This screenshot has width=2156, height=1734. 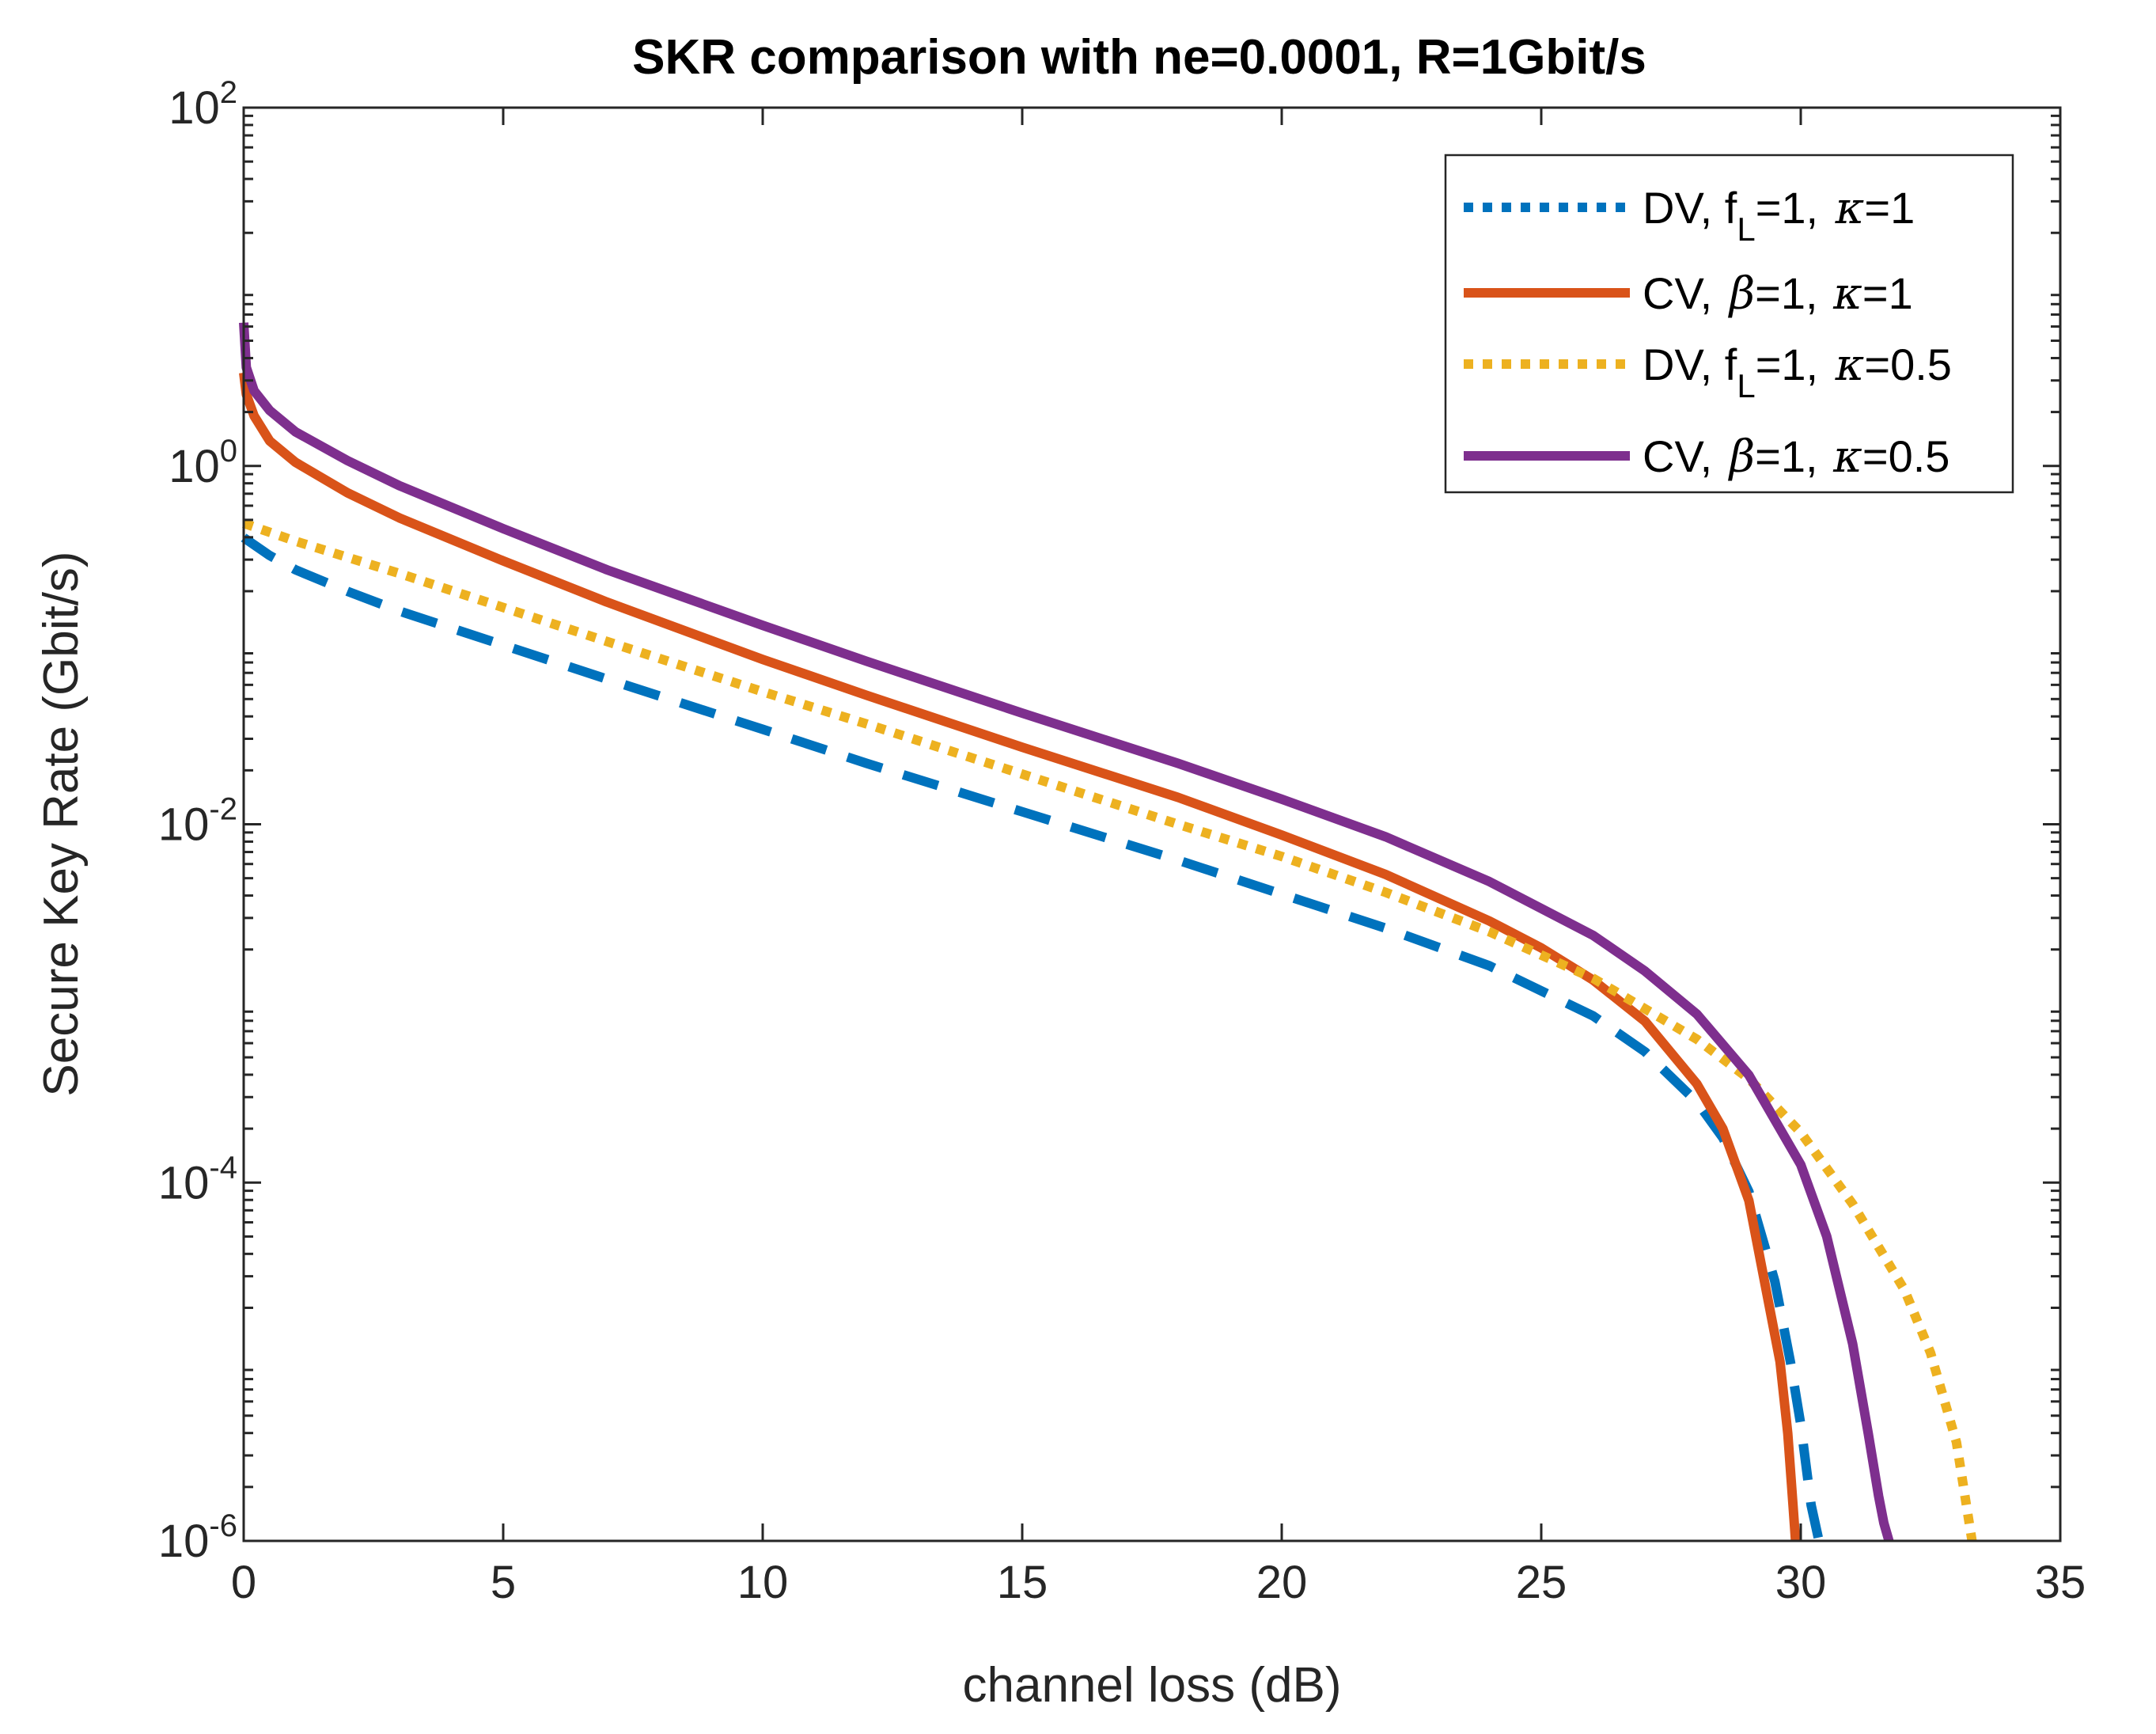 What do you see at coordinates (1797, 372) in the screenshot?
I see `legend-label-3: DV, fL=1, κ=0.5` at bounding box center [1797, 372].